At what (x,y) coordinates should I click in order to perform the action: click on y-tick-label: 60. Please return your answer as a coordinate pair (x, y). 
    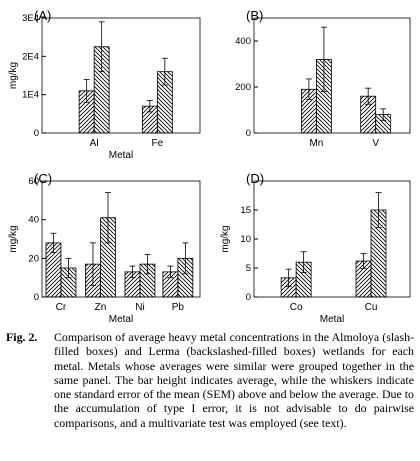
    Looking at the image, I should click on (33, 181).